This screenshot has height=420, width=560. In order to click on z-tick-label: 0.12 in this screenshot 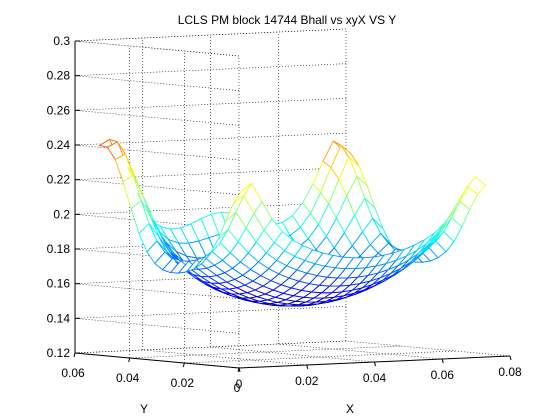, I will do `click(59, 353)`.